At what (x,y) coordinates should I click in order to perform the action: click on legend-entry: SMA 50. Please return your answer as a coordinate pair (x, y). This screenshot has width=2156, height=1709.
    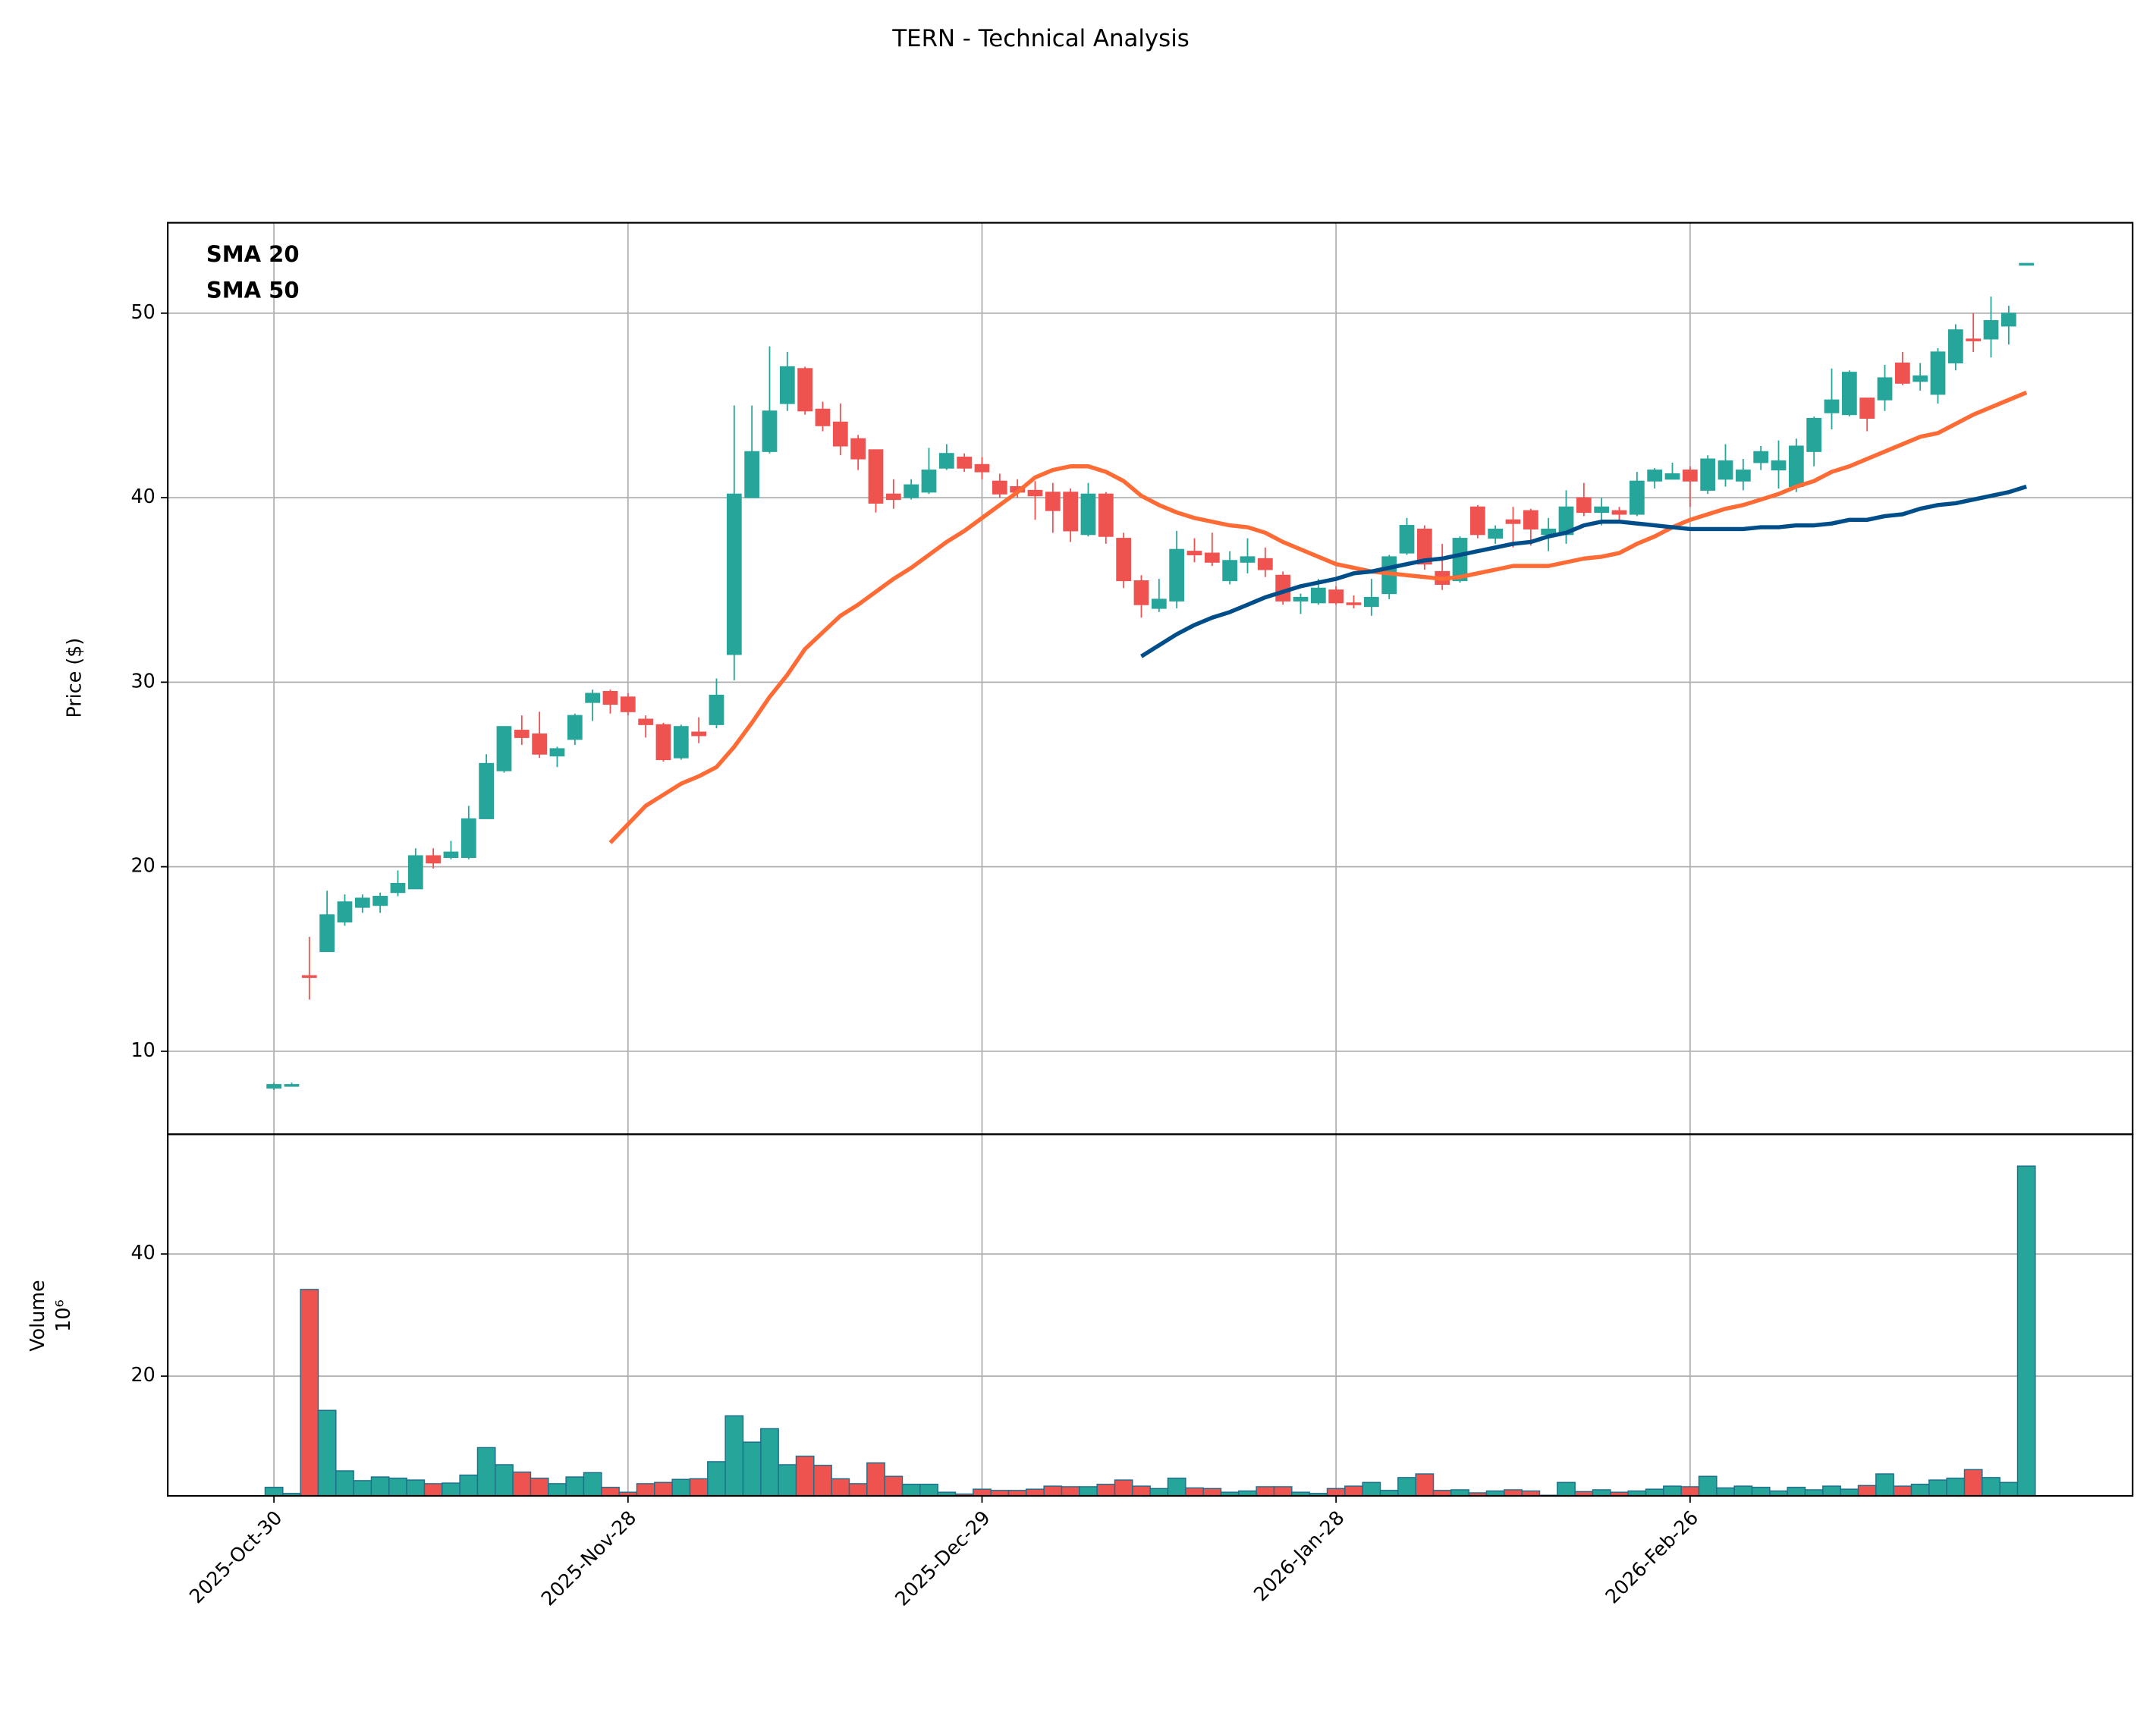
    Looking at the image, I should click on (253, 290).